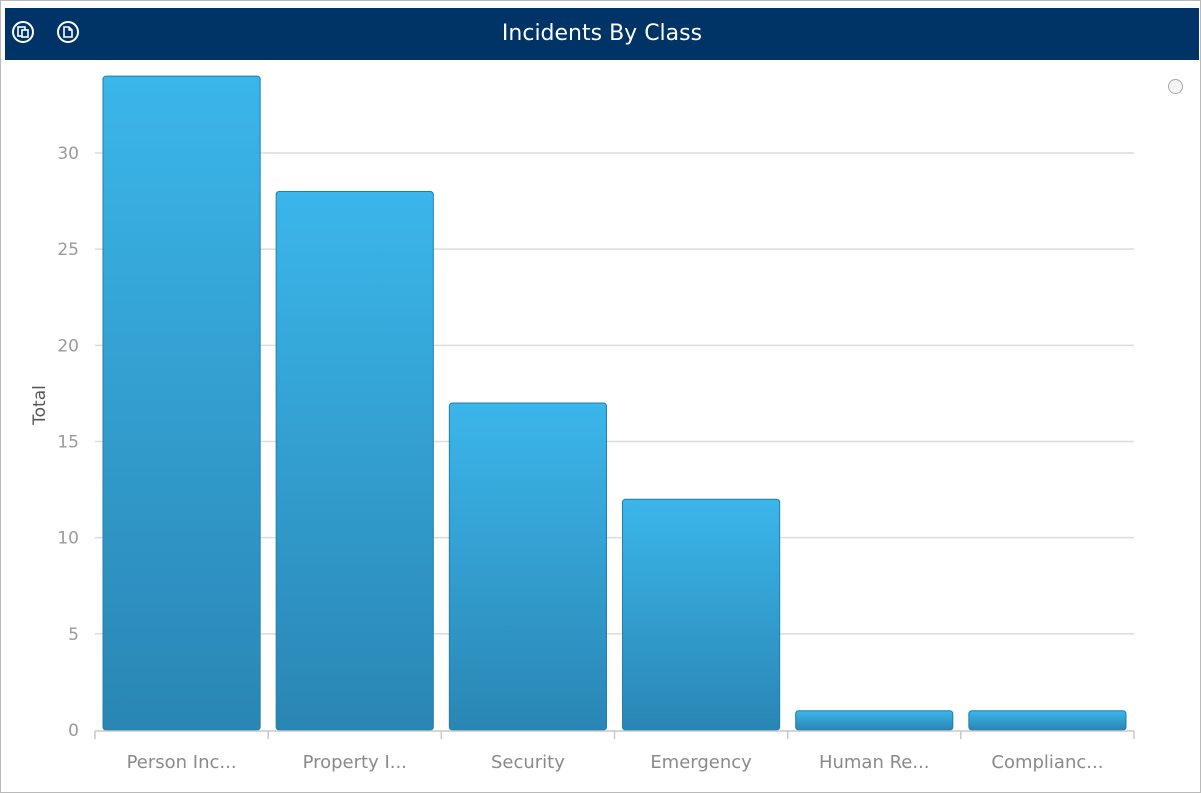 Image resolution: width=1201 pixels, height=793 pixels. Describe the element at coordinates (68, 443) in the screenshot. I see `y-tick-label: 15` at that location.